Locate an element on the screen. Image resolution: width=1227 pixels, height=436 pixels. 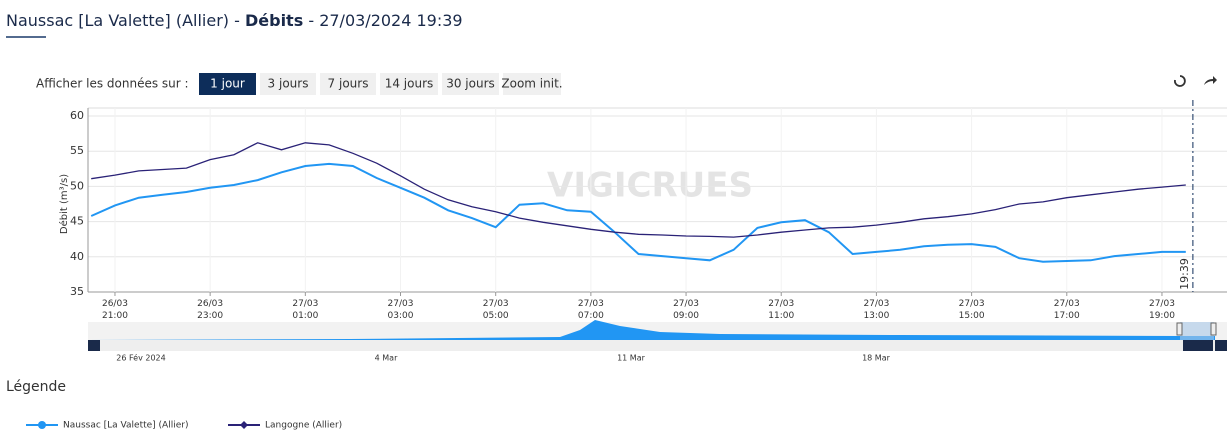
scrollbar is located at coordinates (657, 345).